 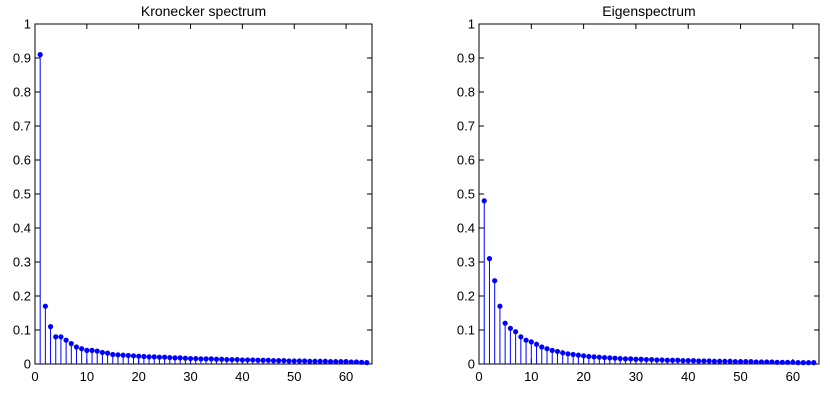 I want to click on x-tick-label: 10, so click(x=531, y=376).